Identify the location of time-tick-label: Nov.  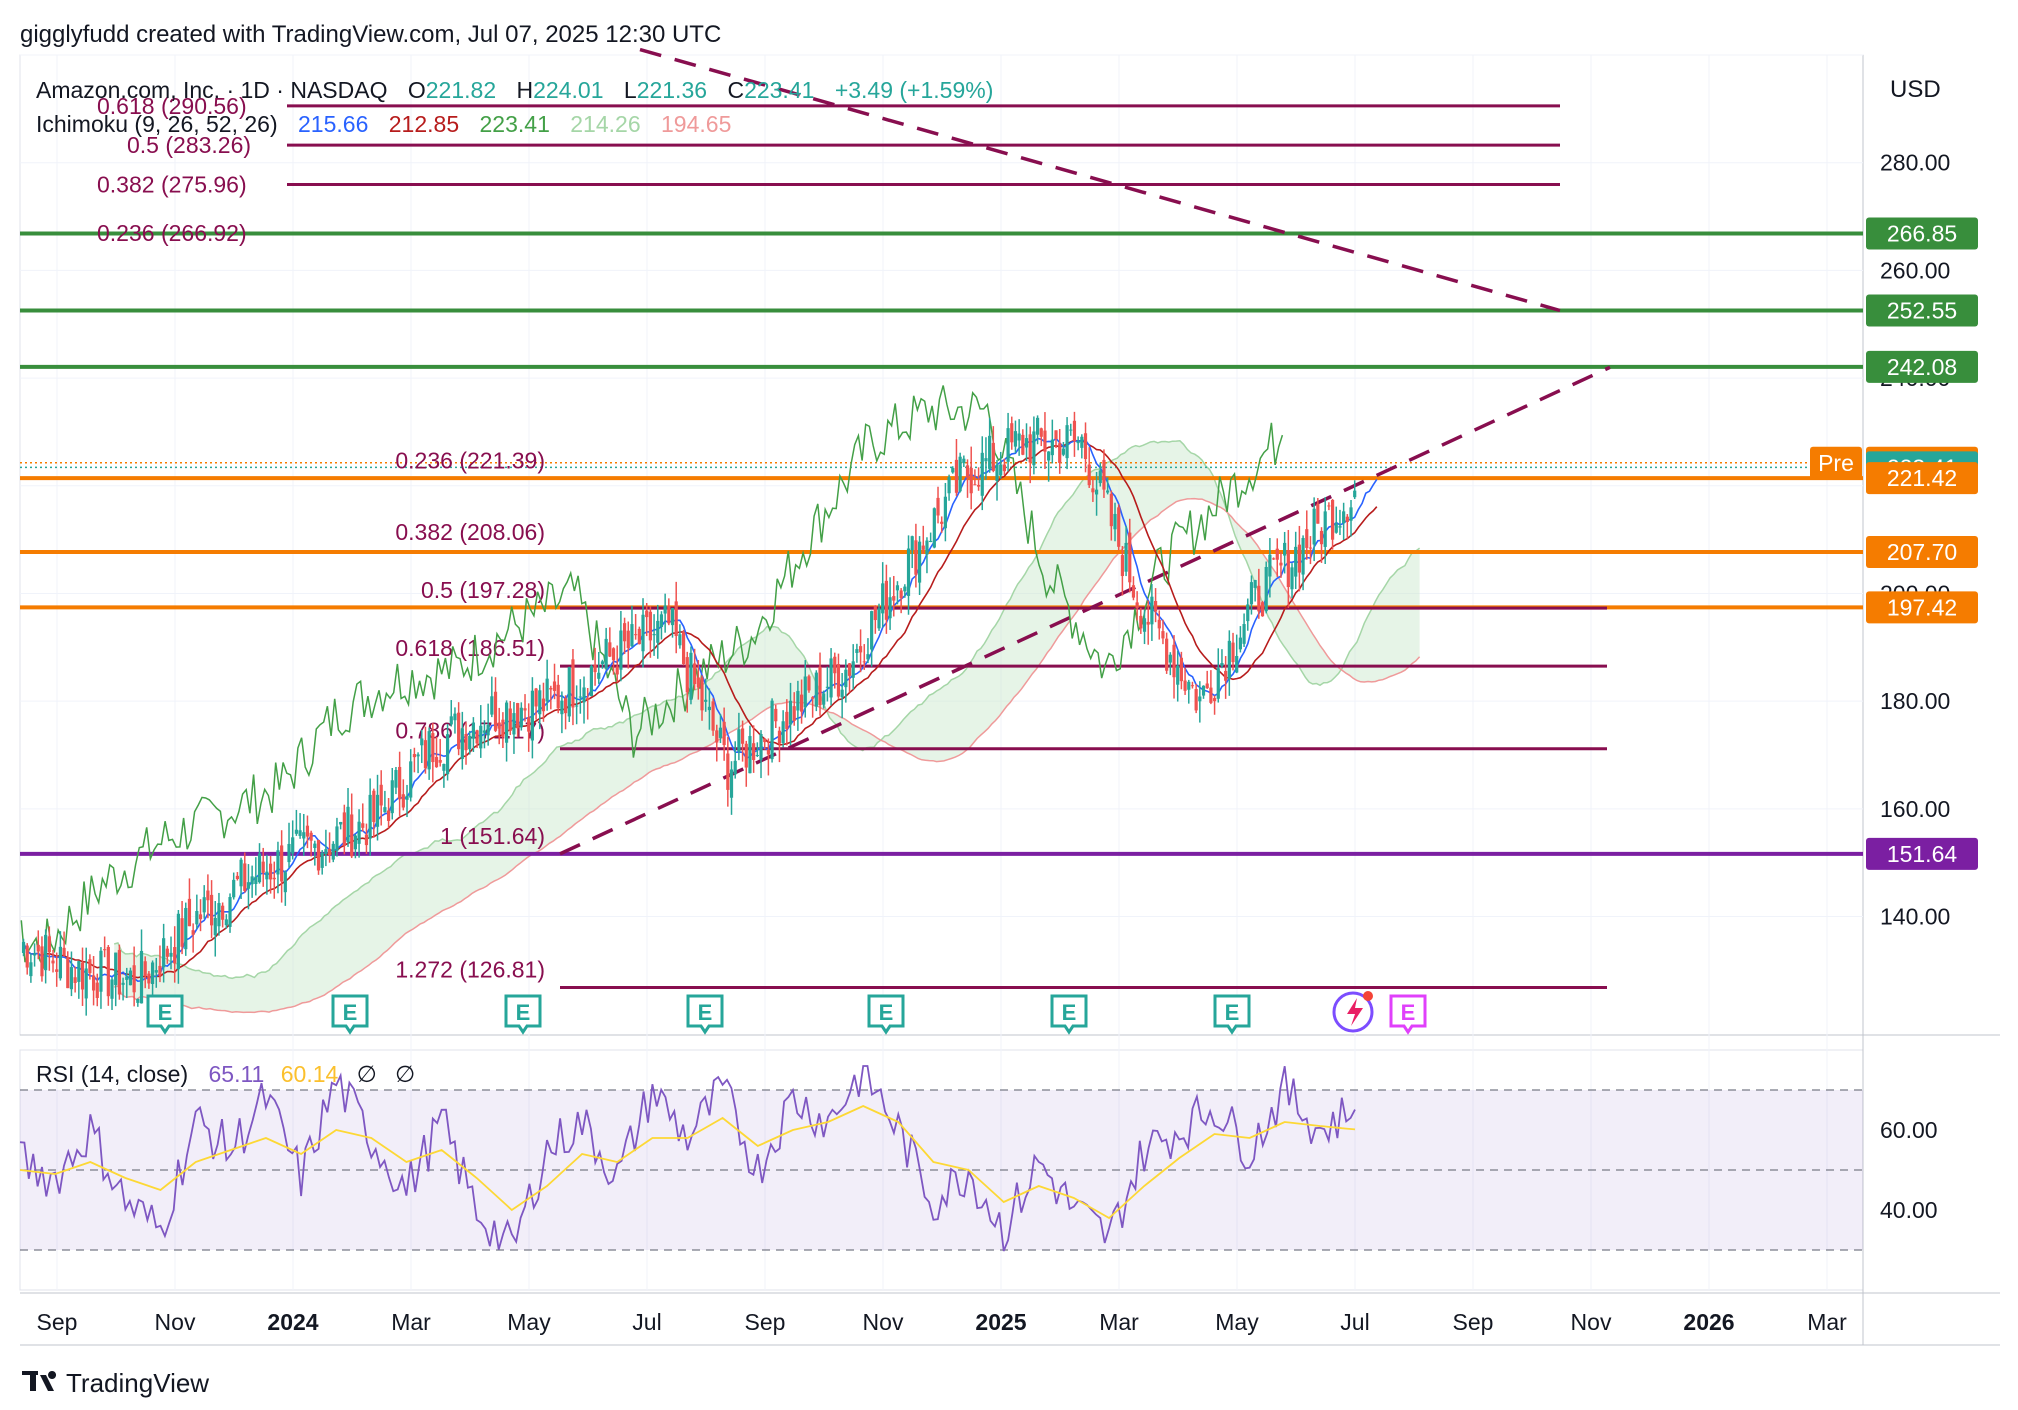
(883, 1322).